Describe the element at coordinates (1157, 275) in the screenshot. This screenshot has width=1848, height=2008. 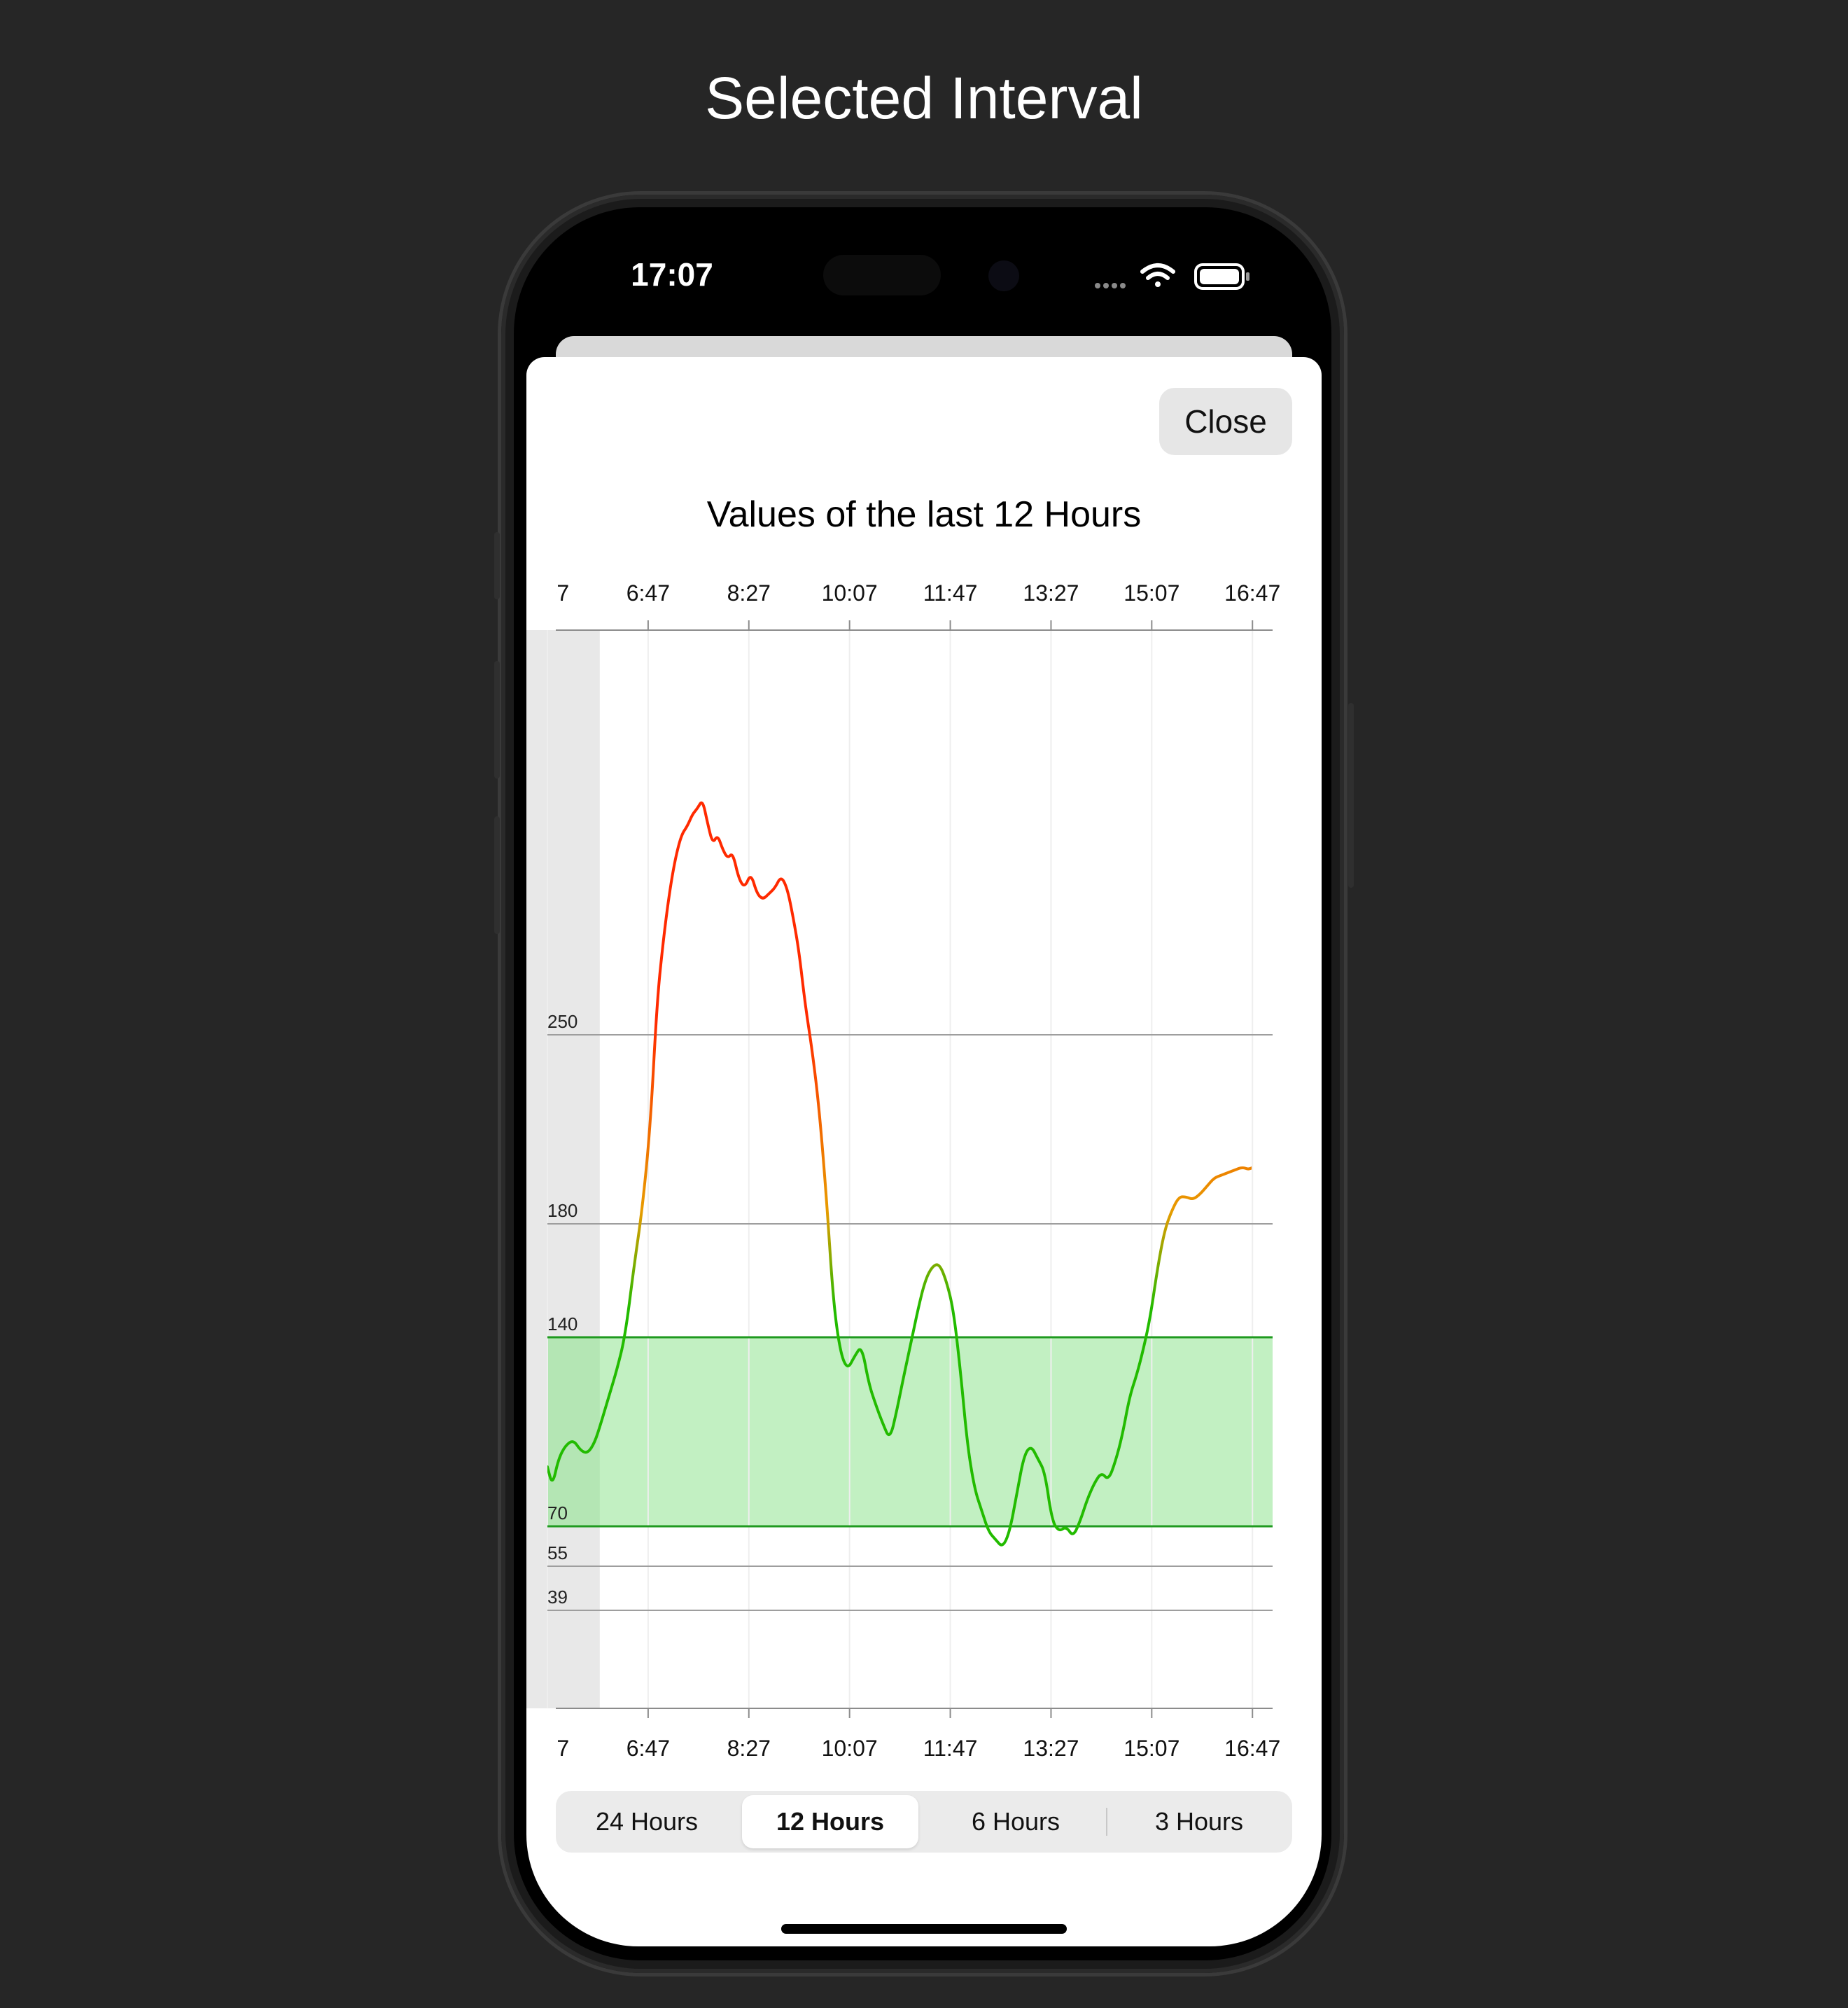
I see `wifi-icon` at that location.